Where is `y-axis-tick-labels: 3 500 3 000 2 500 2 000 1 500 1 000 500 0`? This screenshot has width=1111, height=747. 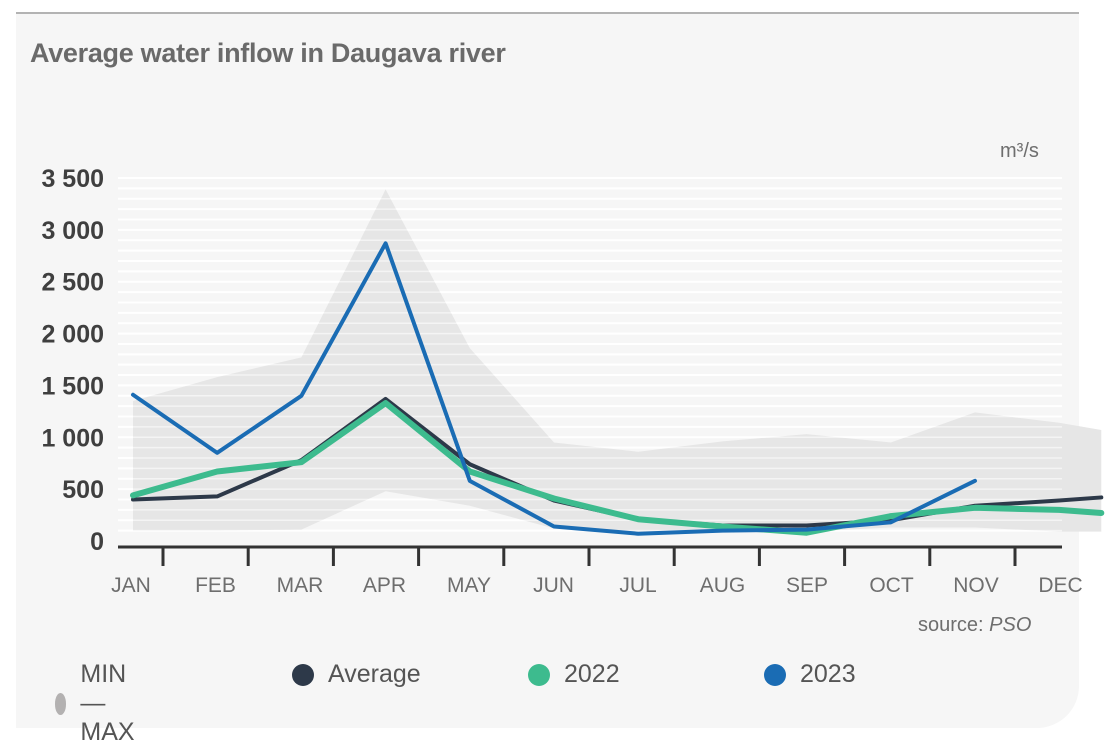
y-axis-tick-labels: 3 500 3 000 2 500 2 000 1 500 1 000 500 0 is located at coordinates (72, 360).